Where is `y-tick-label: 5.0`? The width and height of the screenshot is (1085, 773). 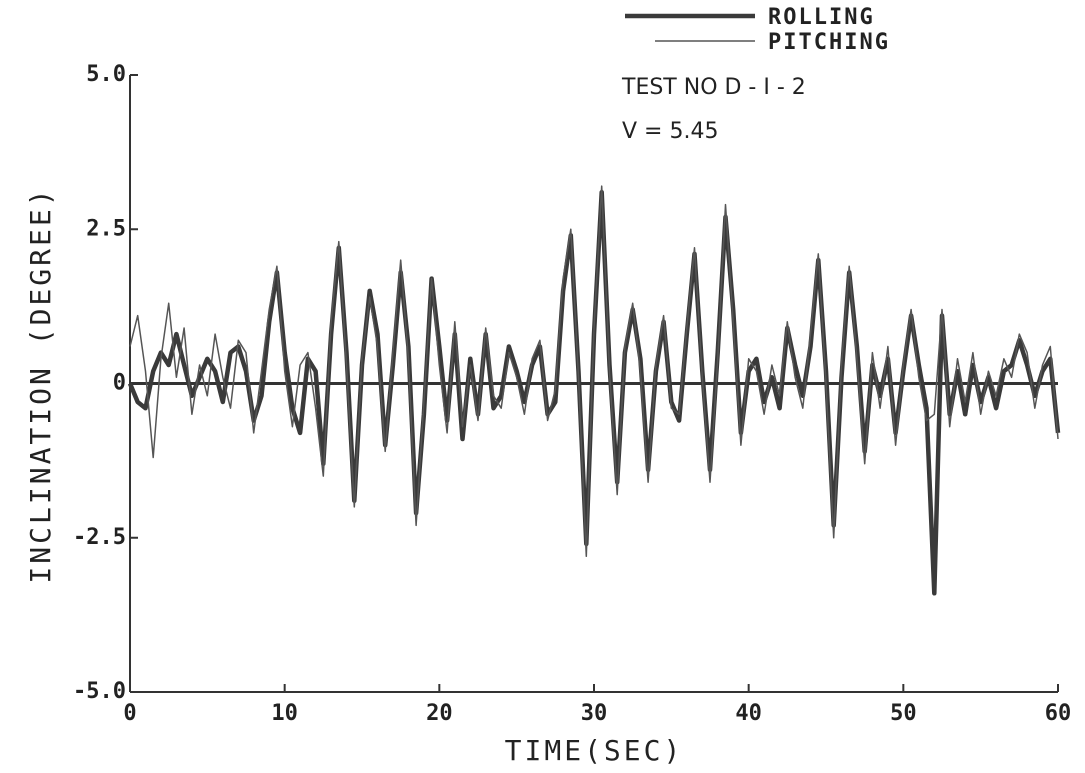 y-tick-label: 5.0 is located at coordinates (106, 74).